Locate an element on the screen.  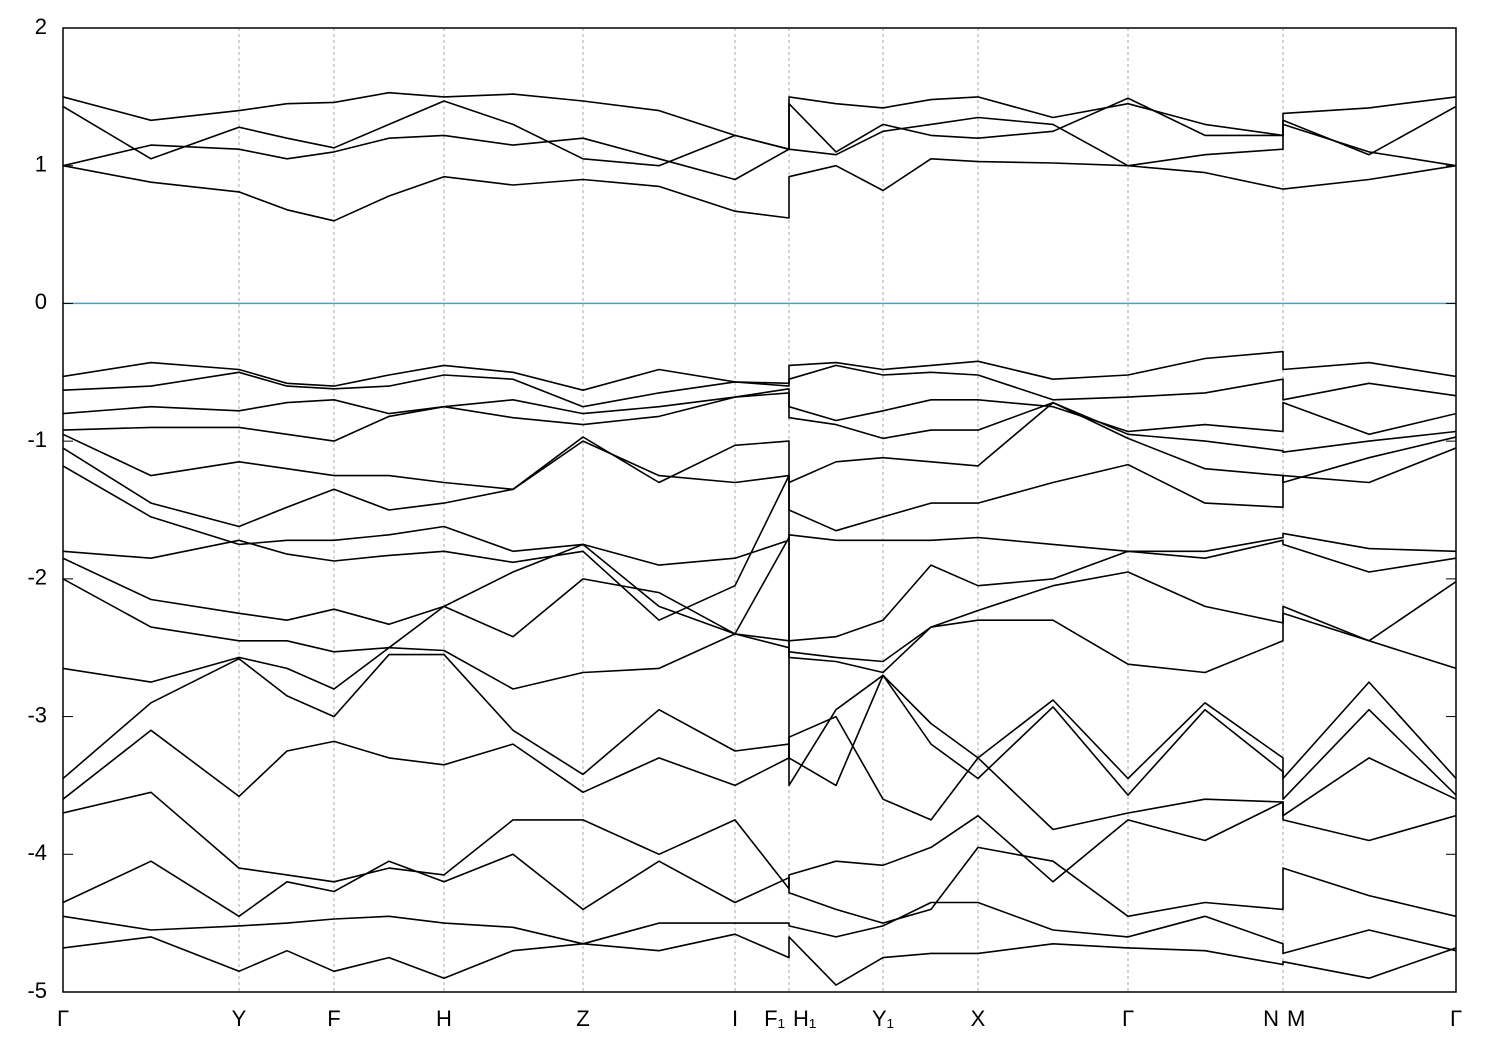
y-tick-label: 0 is located at coordinates (41, 301).